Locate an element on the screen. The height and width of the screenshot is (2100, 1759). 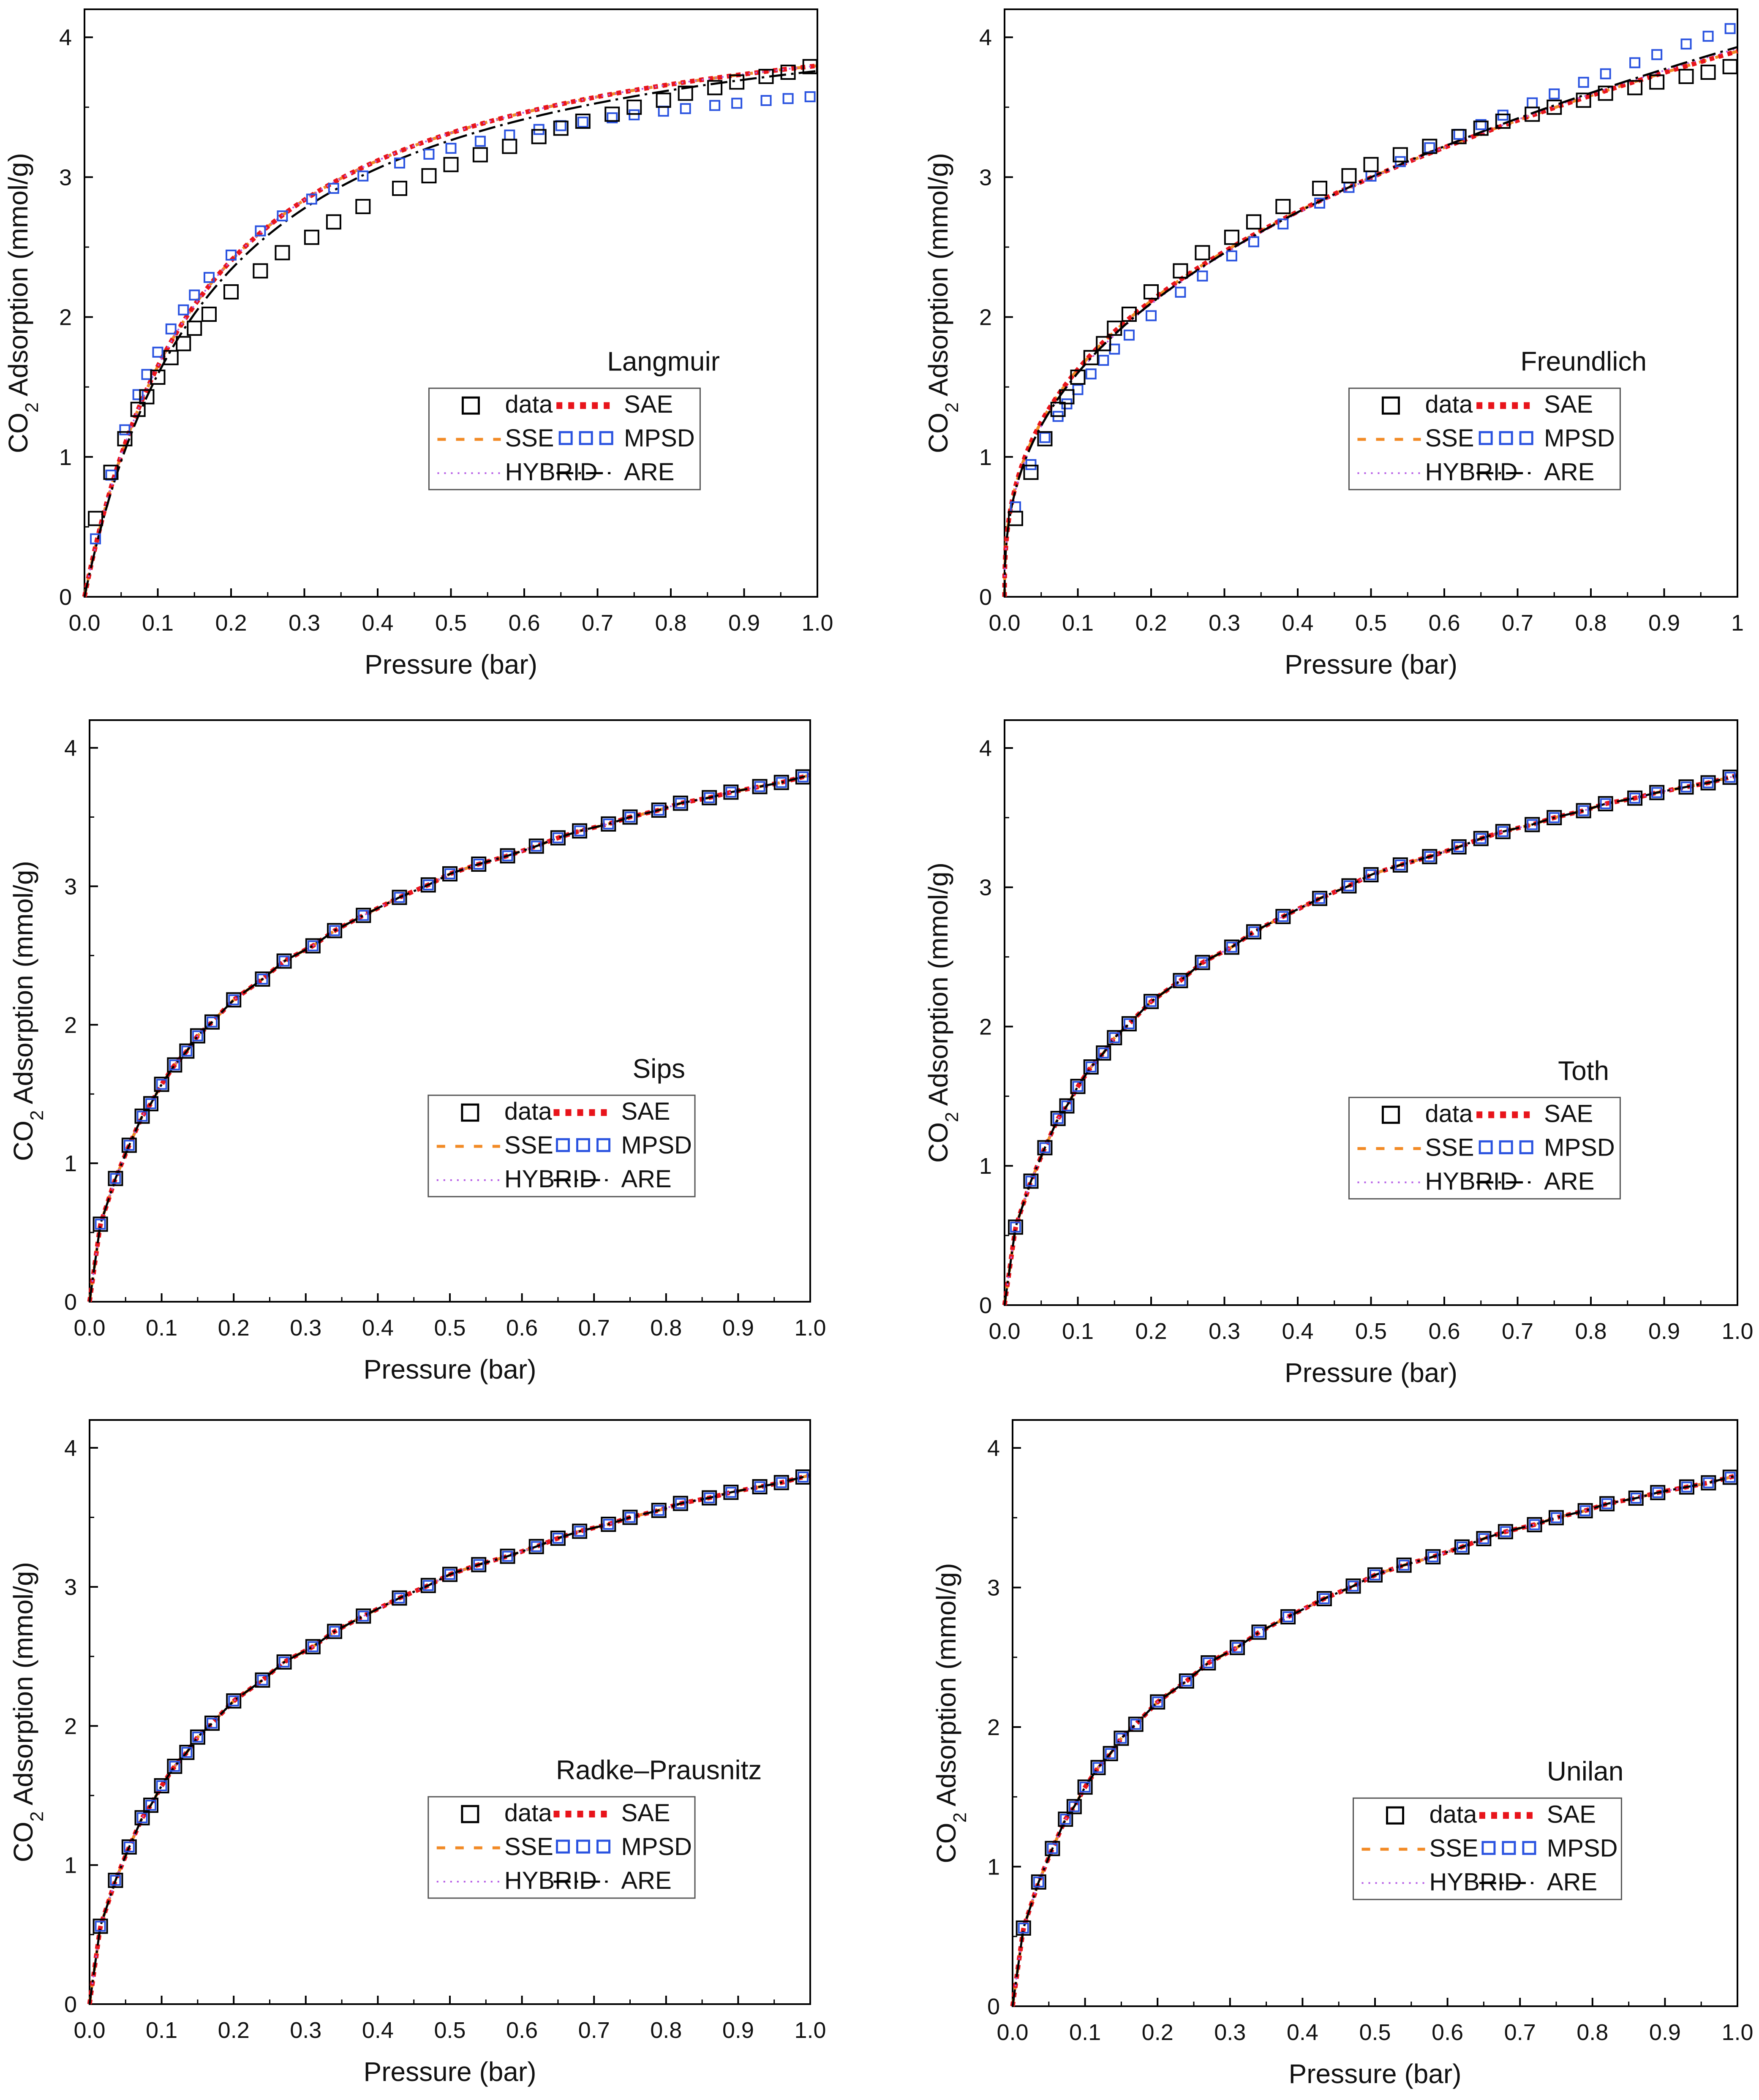
x-tick-label: 0.2 is located at coordinates (1151, 1331).